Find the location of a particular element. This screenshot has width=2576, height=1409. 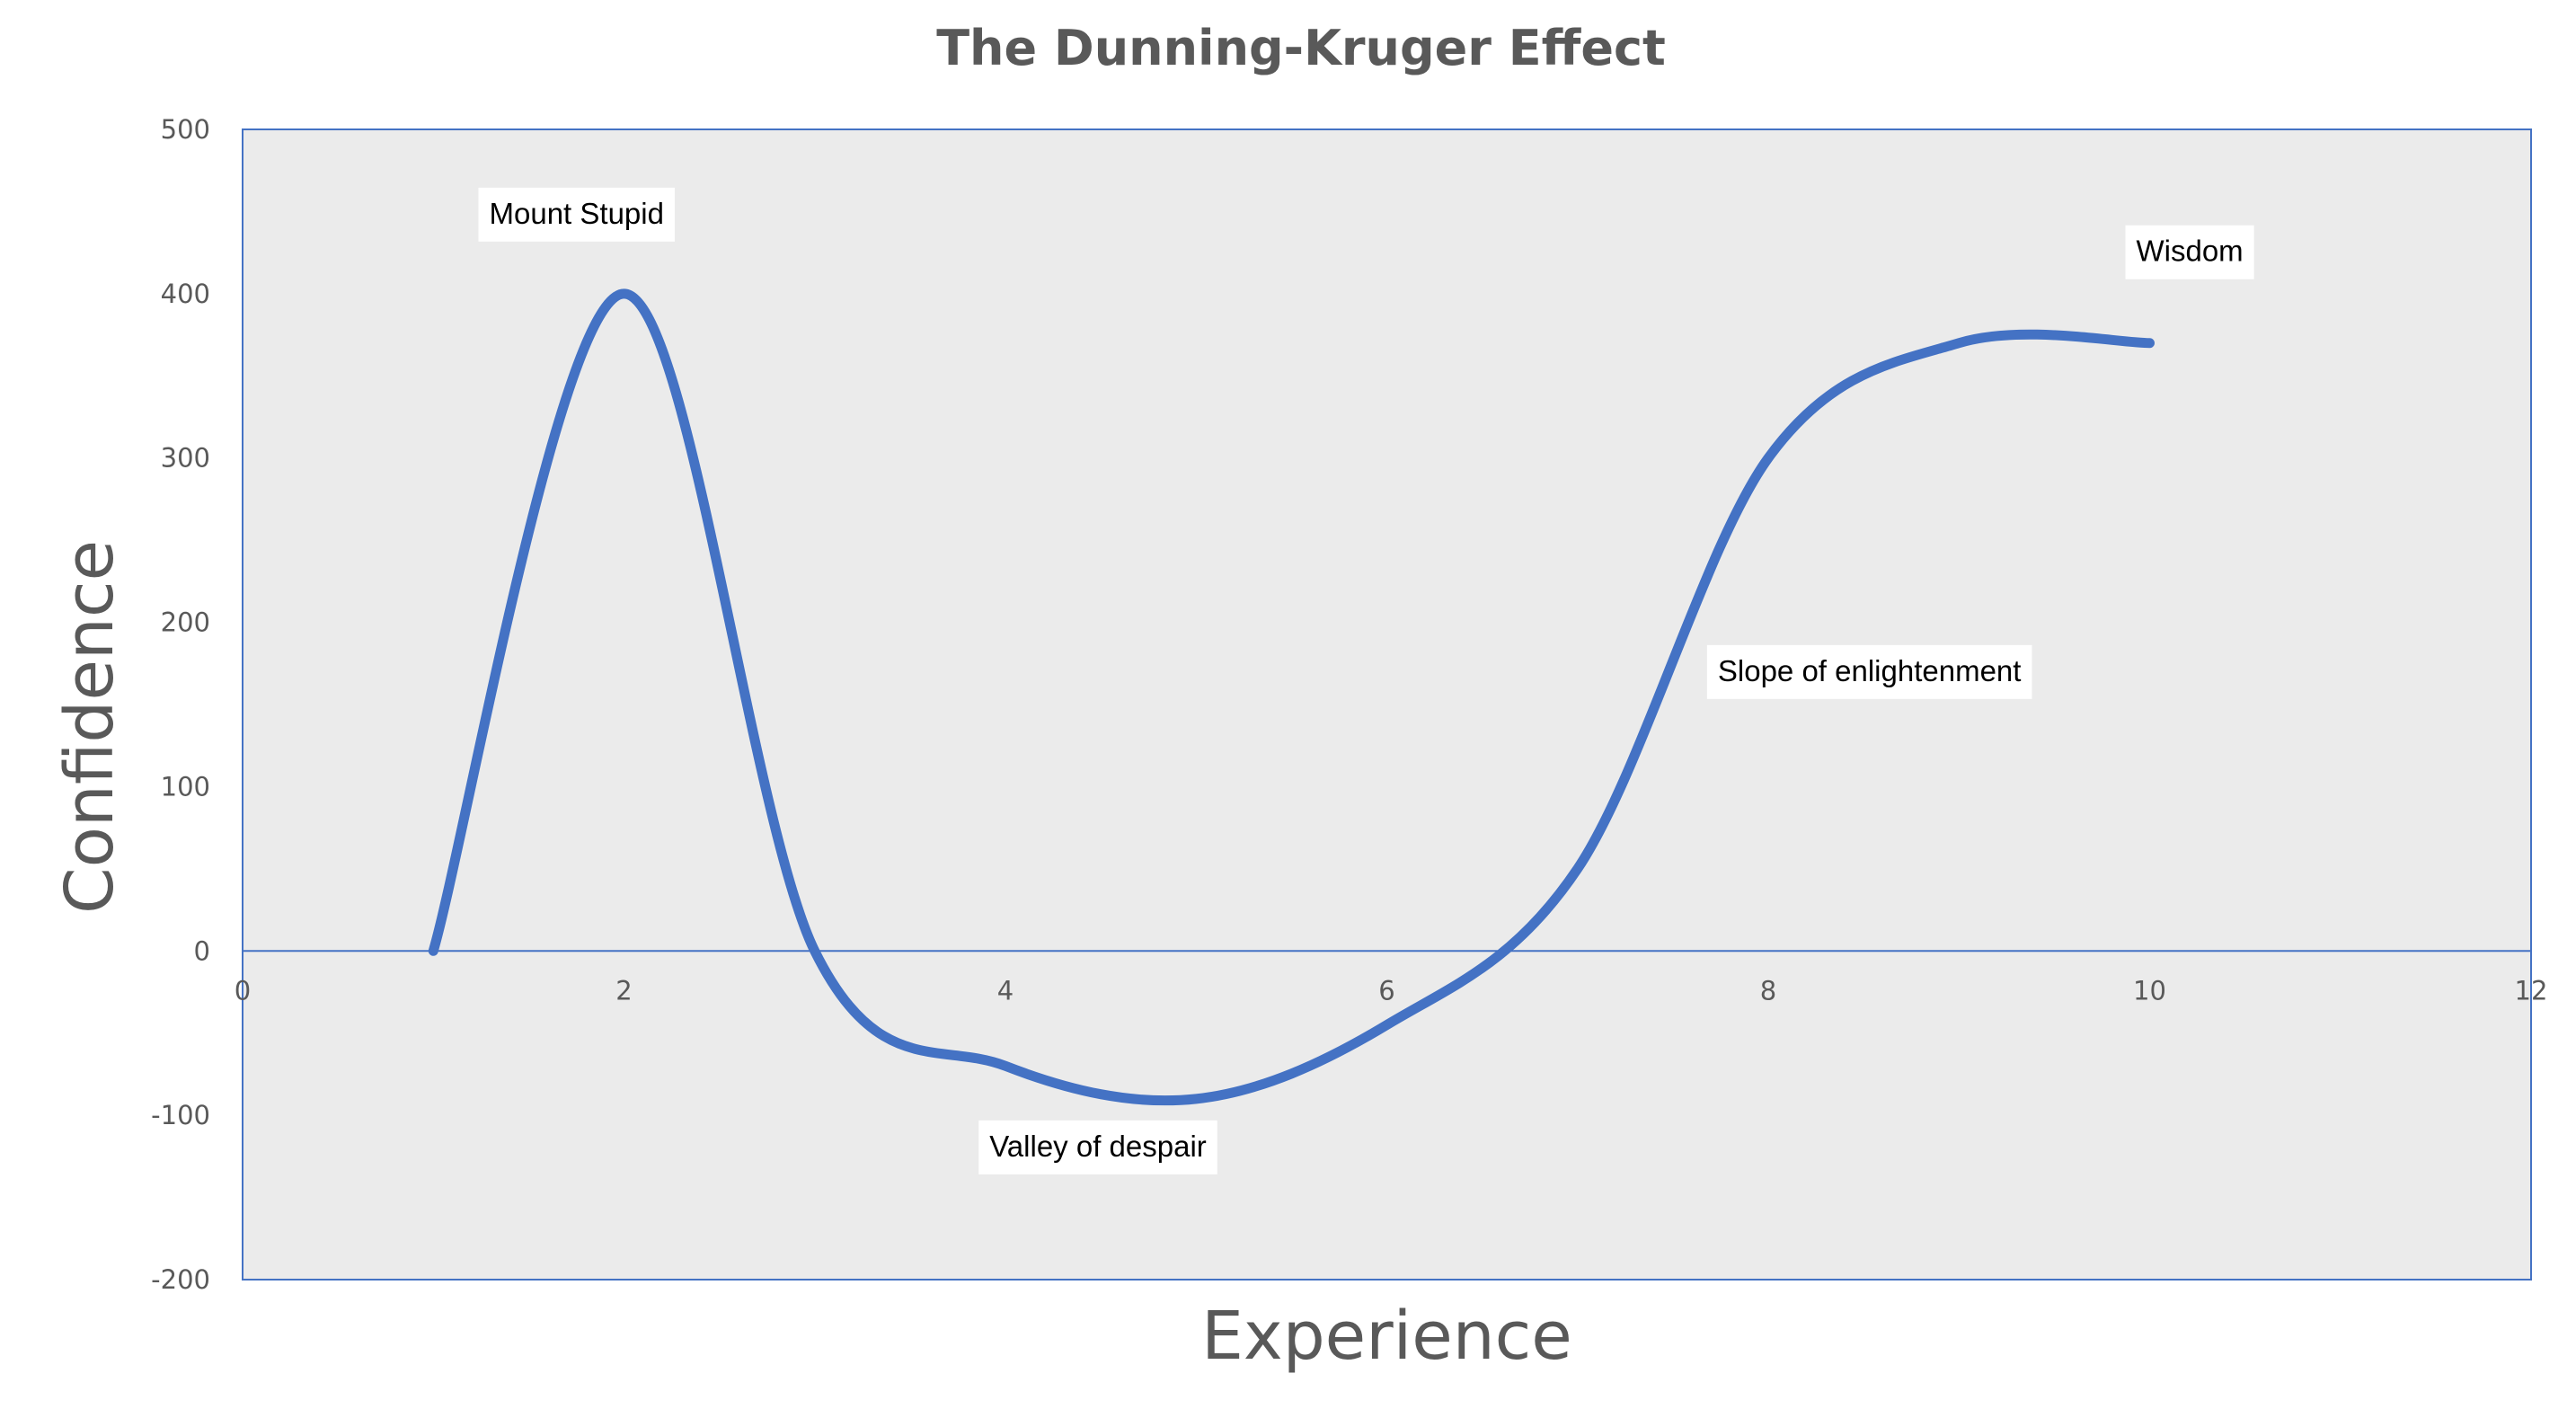

y-tick-label: 100 is located at coordinates (185, 786).